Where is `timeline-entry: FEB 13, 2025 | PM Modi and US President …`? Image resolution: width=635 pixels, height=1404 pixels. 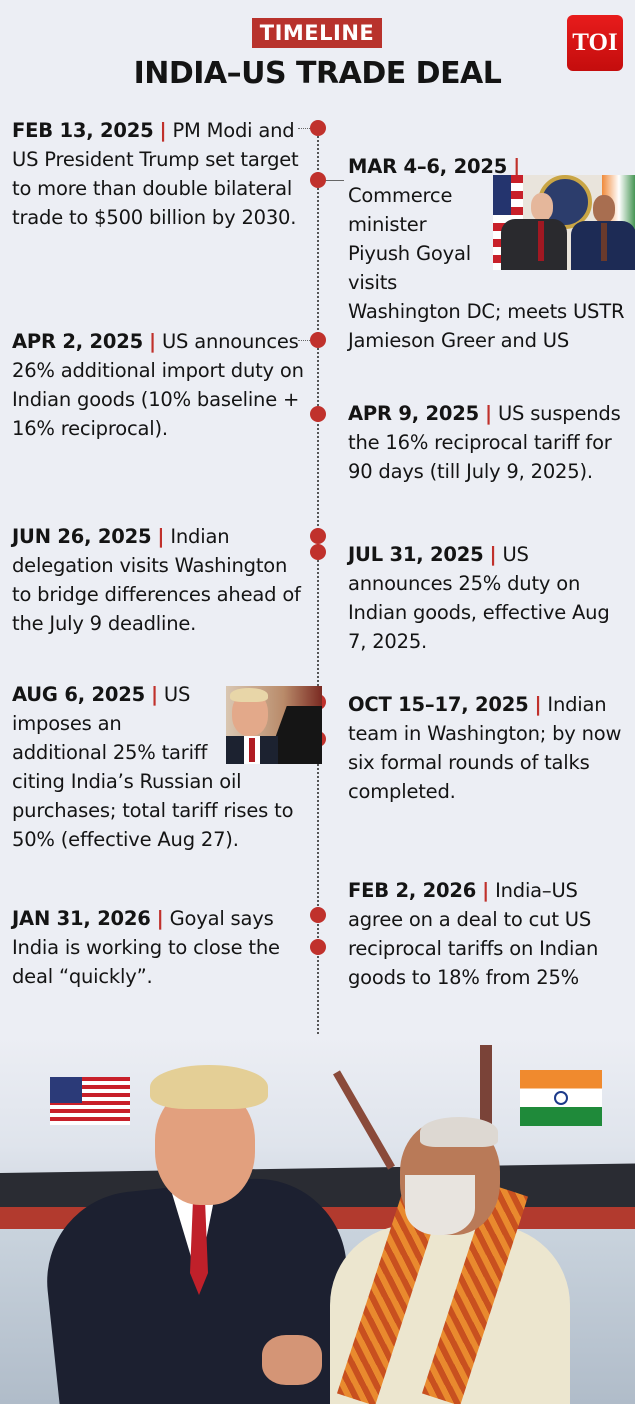 timeline-entry: FEB 13, 2025 | PM Modi and US President … is located at coordinates (160, 174).